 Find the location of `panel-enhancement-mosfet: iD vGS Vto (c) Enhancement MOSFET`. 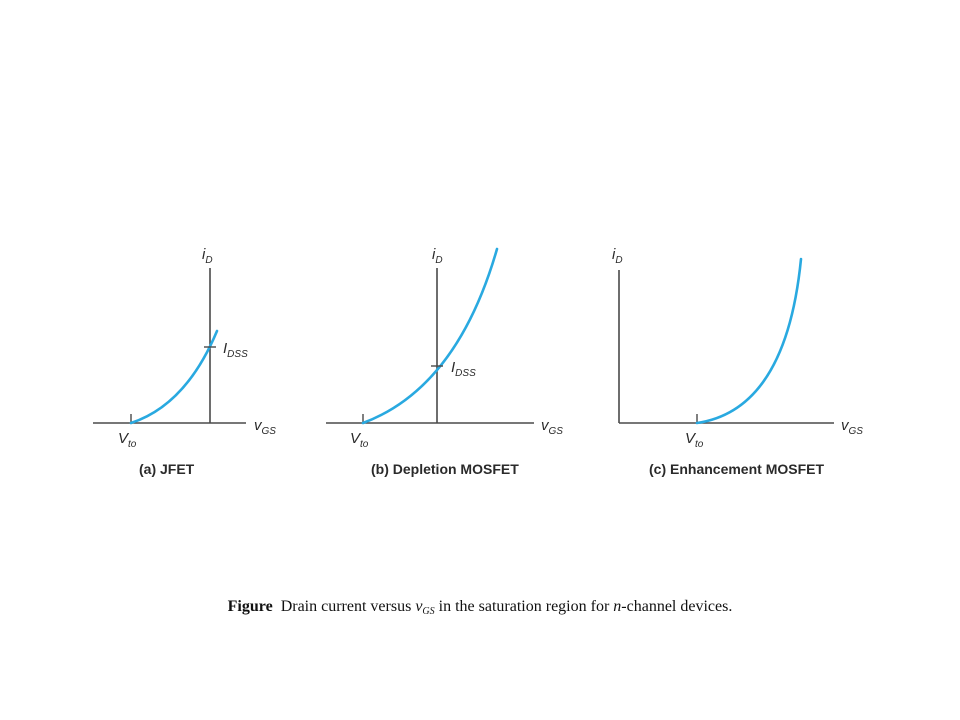

panel-enhancement-mosfet: iD vGS Vto (c) Enhancement MOSFET is located at coordinates (737, 361).